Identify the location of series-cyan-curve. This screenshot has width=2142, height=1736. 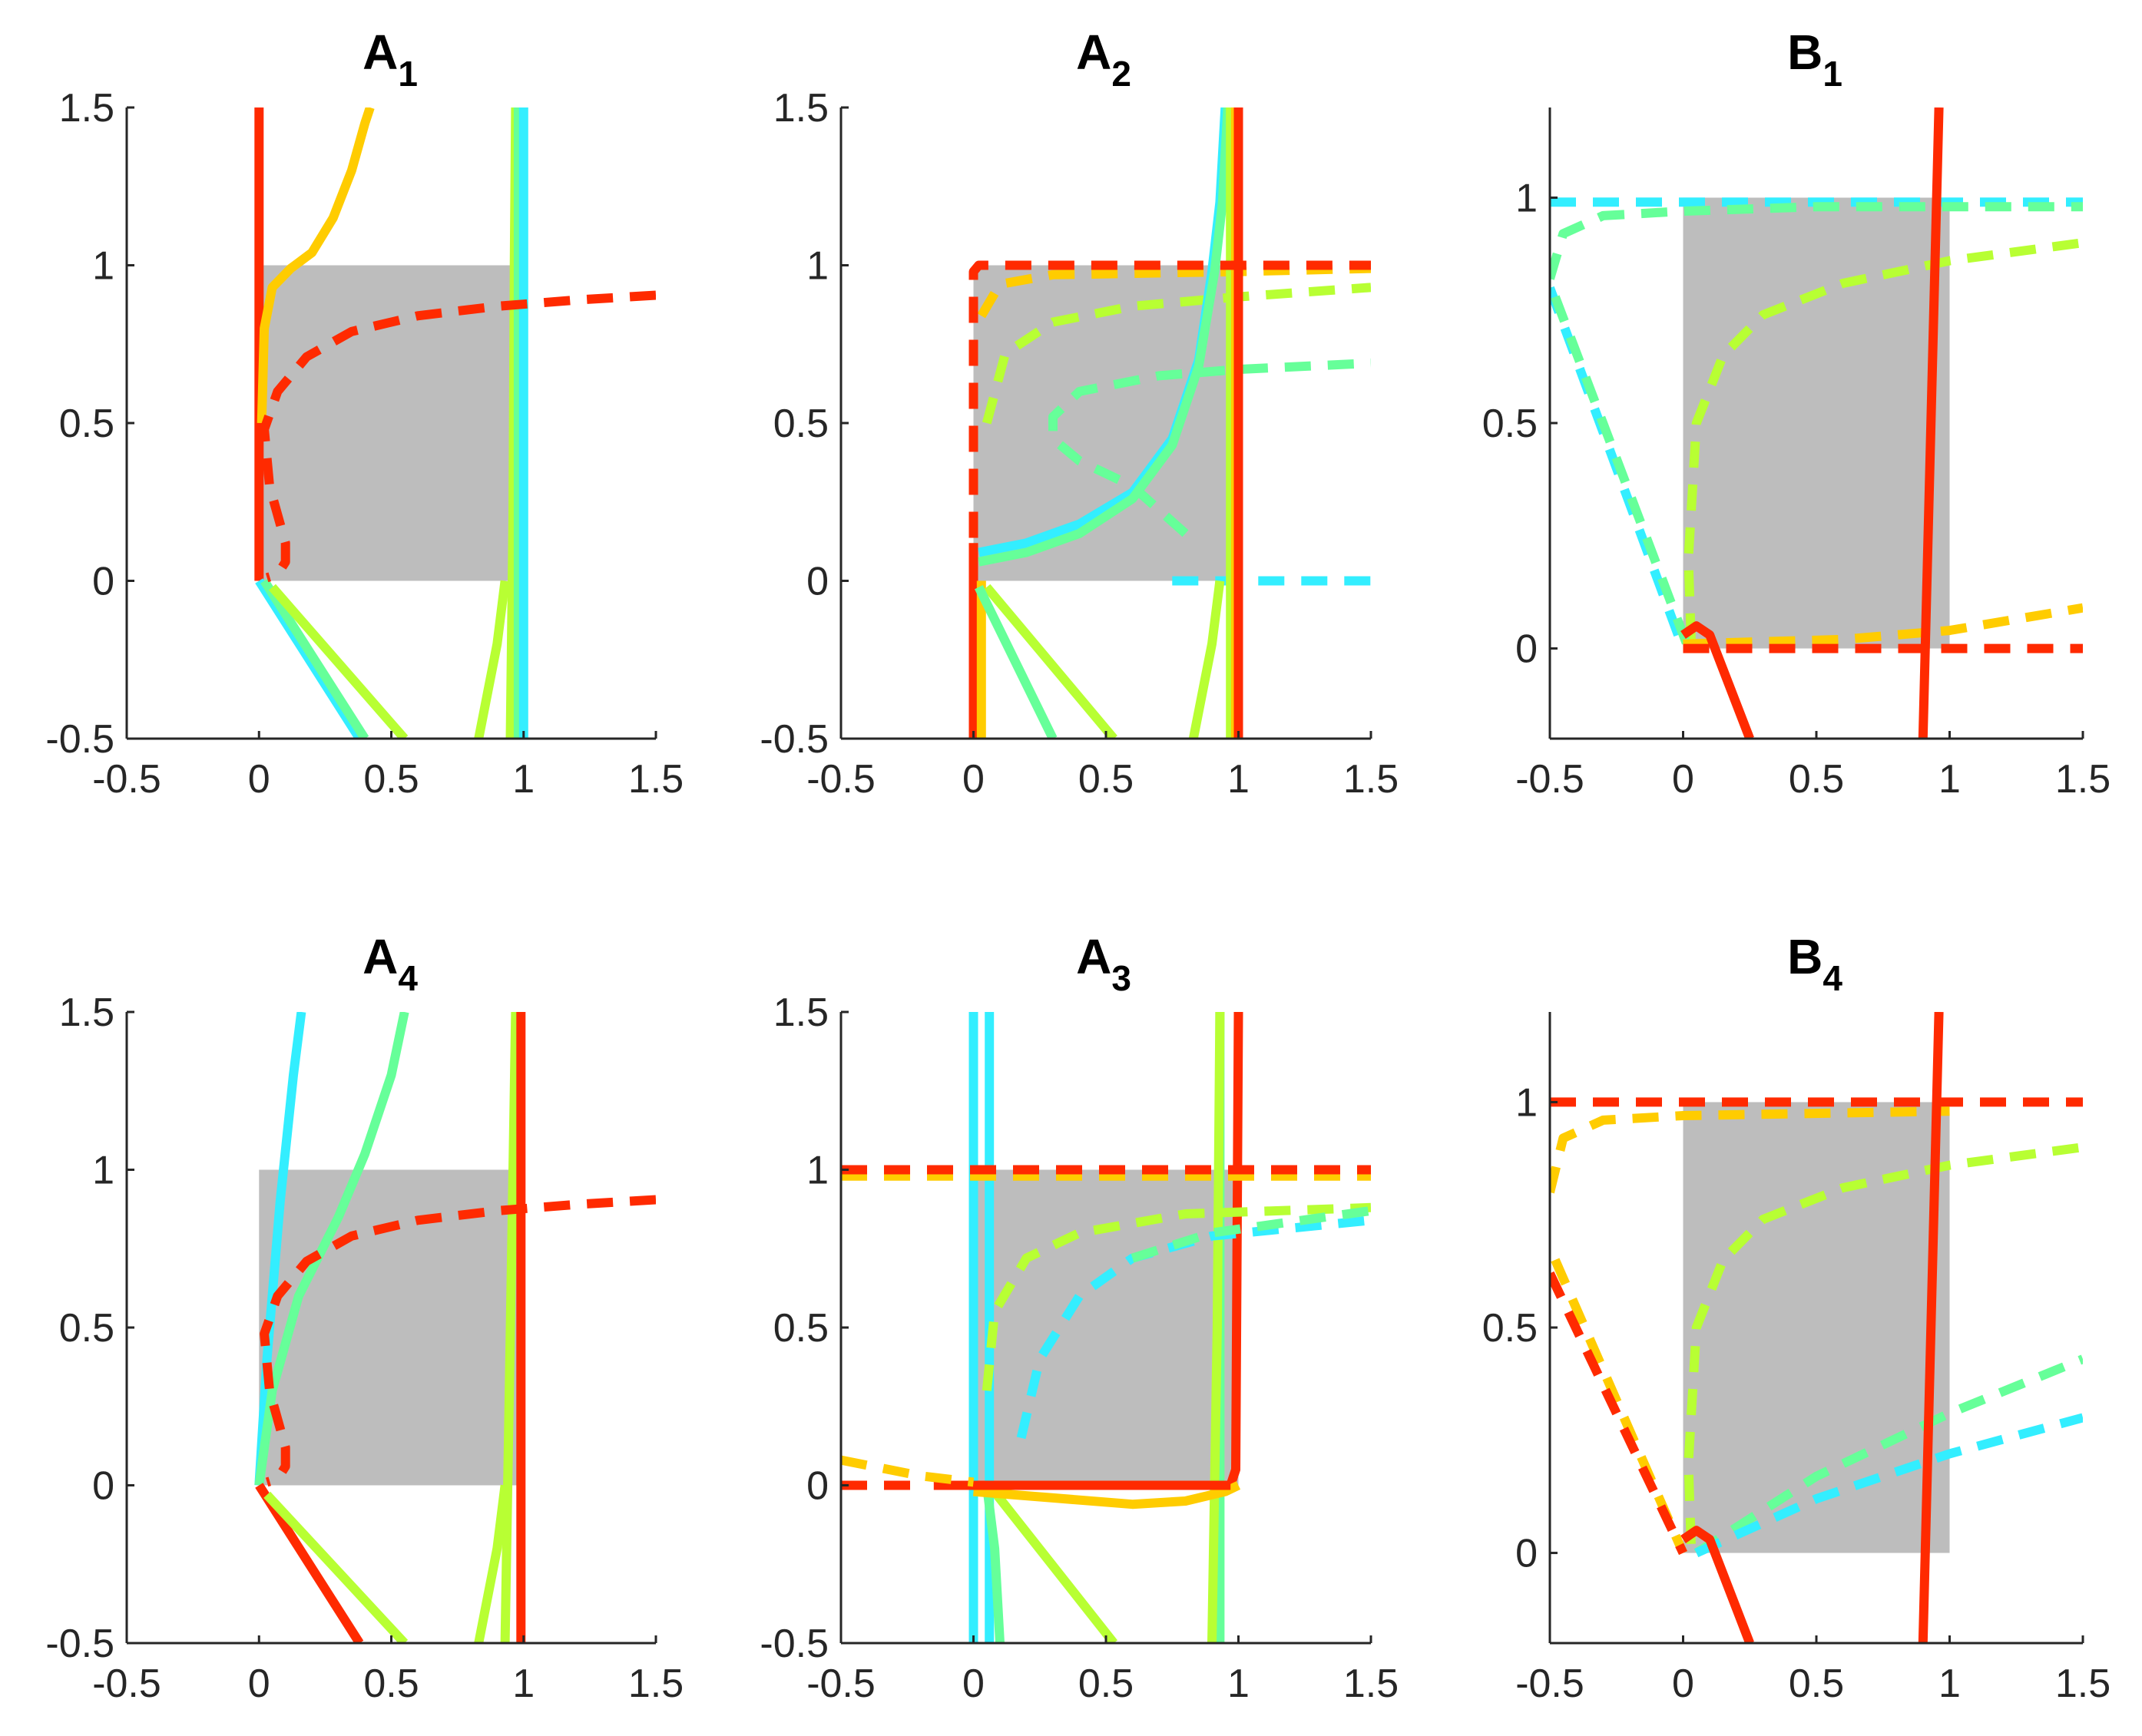
(280, 1249).